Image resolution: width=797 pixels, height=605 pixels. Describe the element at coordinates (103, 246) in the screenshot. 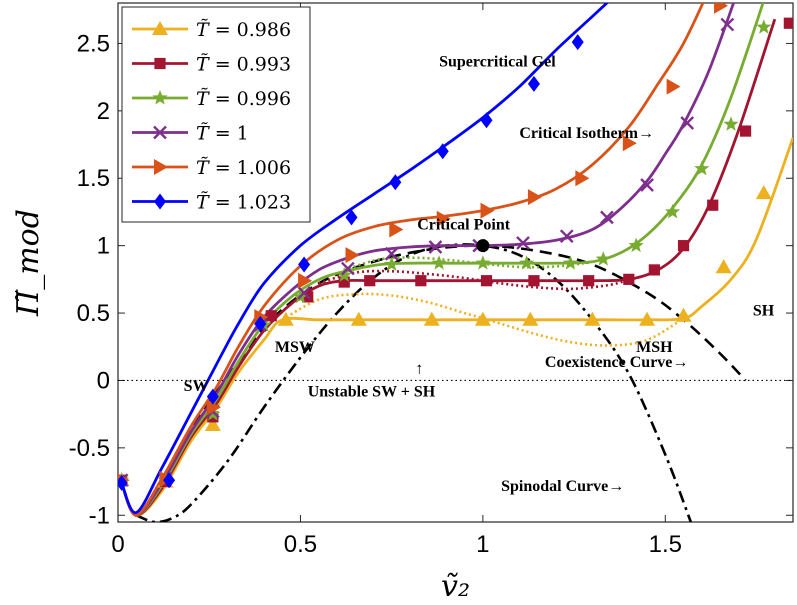

I see `y-tick-label: 1` at that location.